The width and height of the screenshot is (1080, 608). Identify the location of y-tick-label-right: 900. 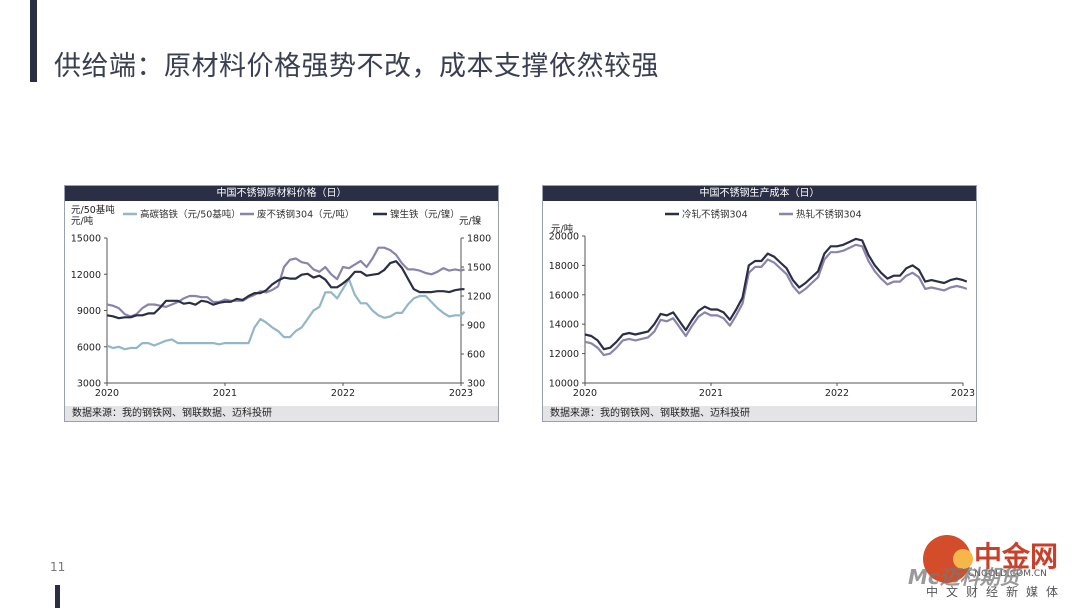
(476, 326).